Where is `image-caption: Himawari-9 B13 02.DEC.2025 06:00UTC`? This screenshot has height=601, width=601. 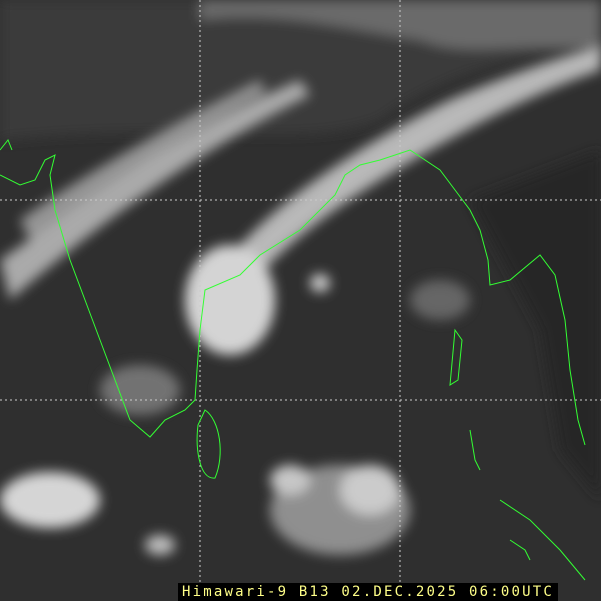
image-caption: Himawari-9 B13 02.DEC.2025 06:00UTC is located at coordinates (368, 592).